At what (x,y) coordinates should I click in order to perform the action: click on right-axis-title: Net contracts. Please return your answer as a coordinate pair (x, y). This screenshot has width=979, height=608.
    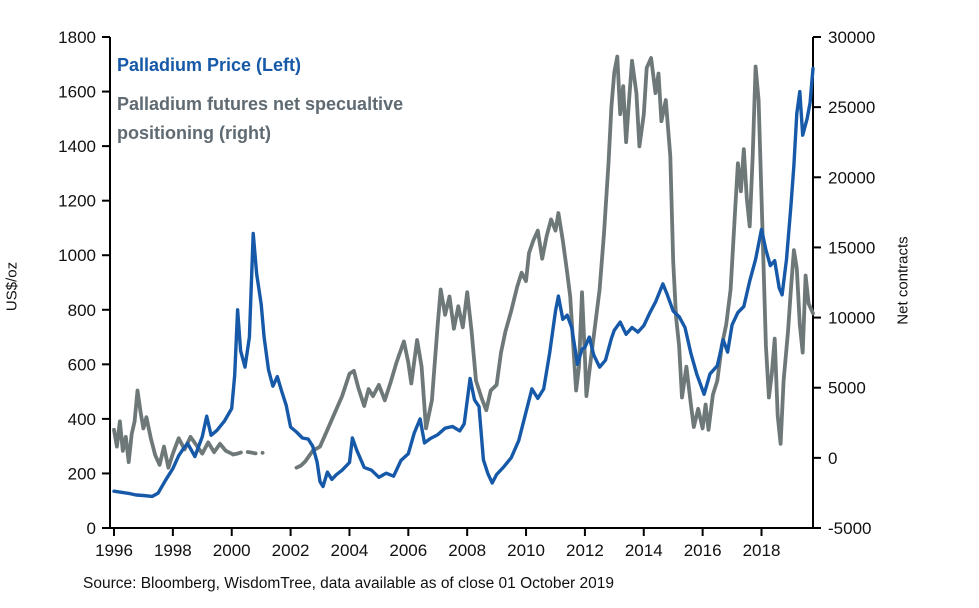
    Looking at the image, I should click on (903, 280).